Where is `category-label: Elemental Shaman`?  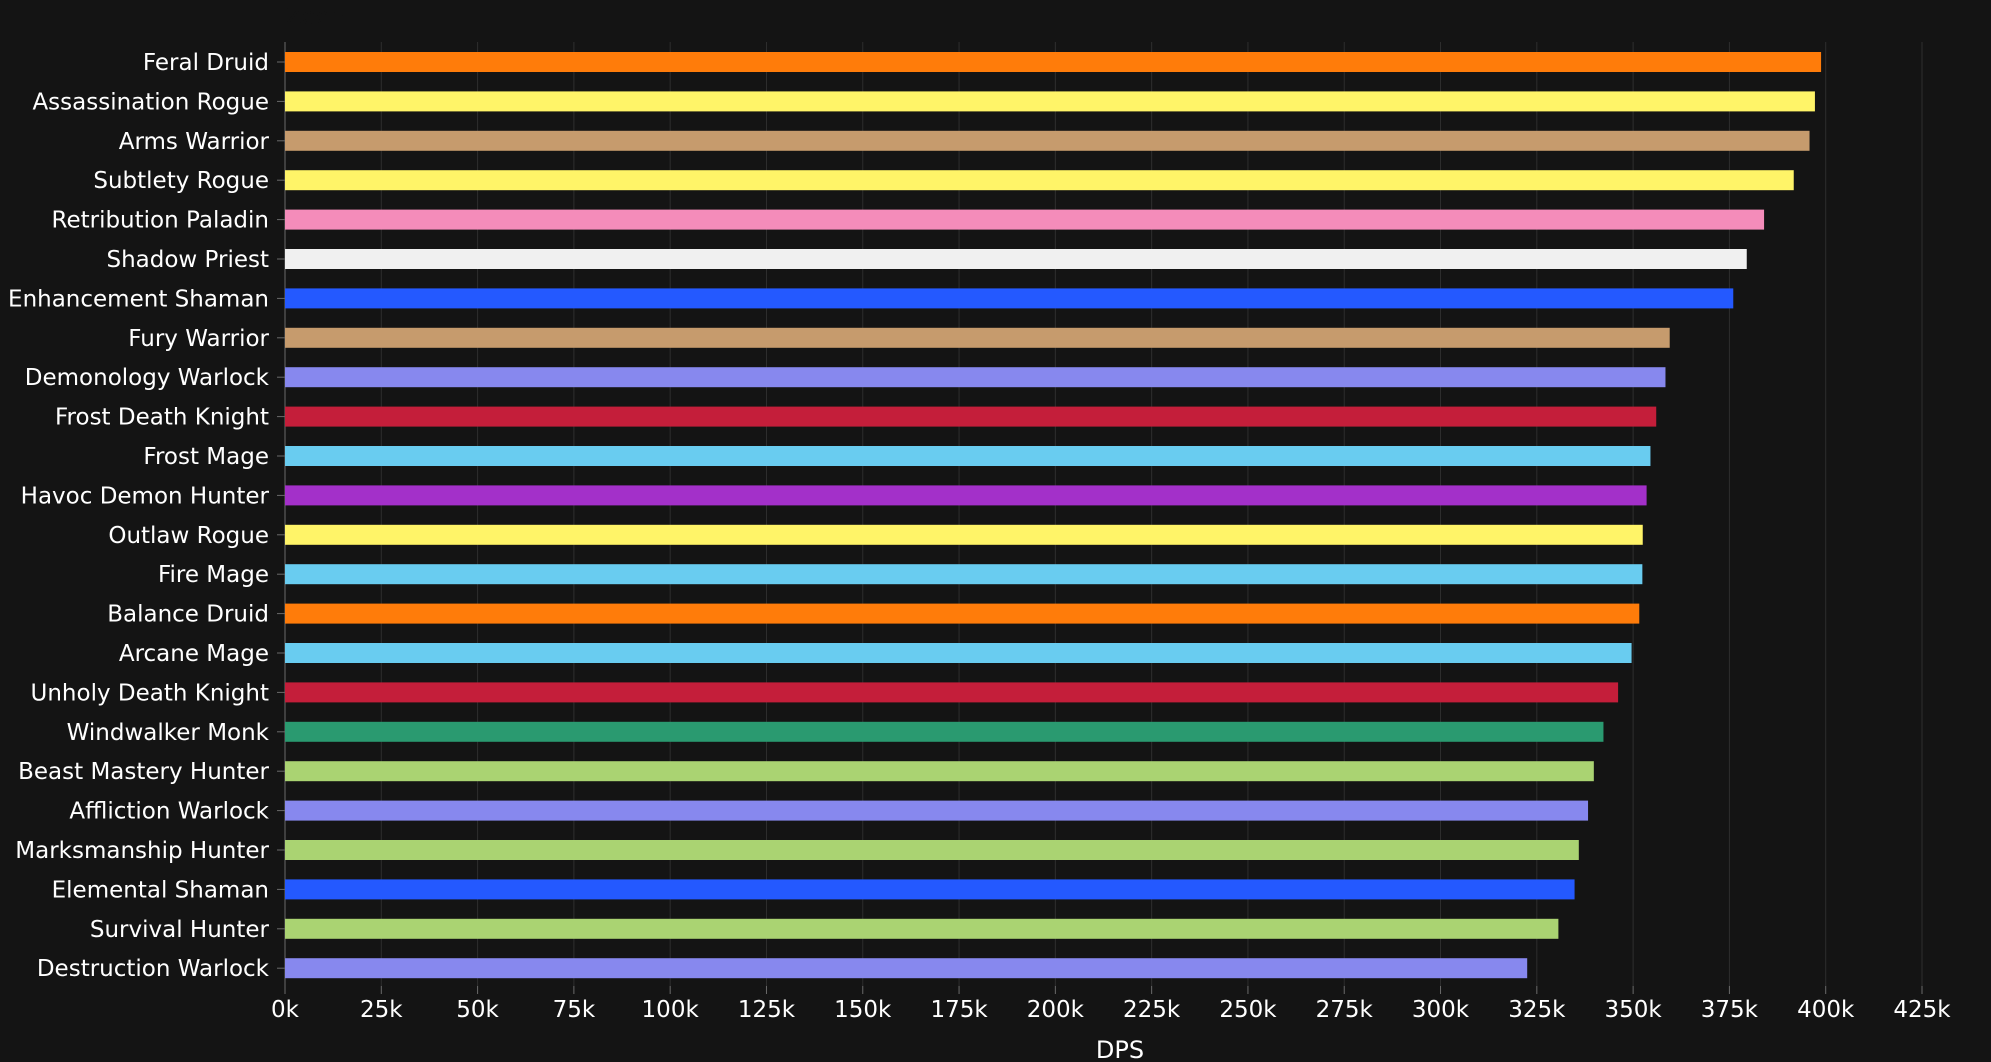 category-label: Elemental Shaman is located at coordinates (160, 890).